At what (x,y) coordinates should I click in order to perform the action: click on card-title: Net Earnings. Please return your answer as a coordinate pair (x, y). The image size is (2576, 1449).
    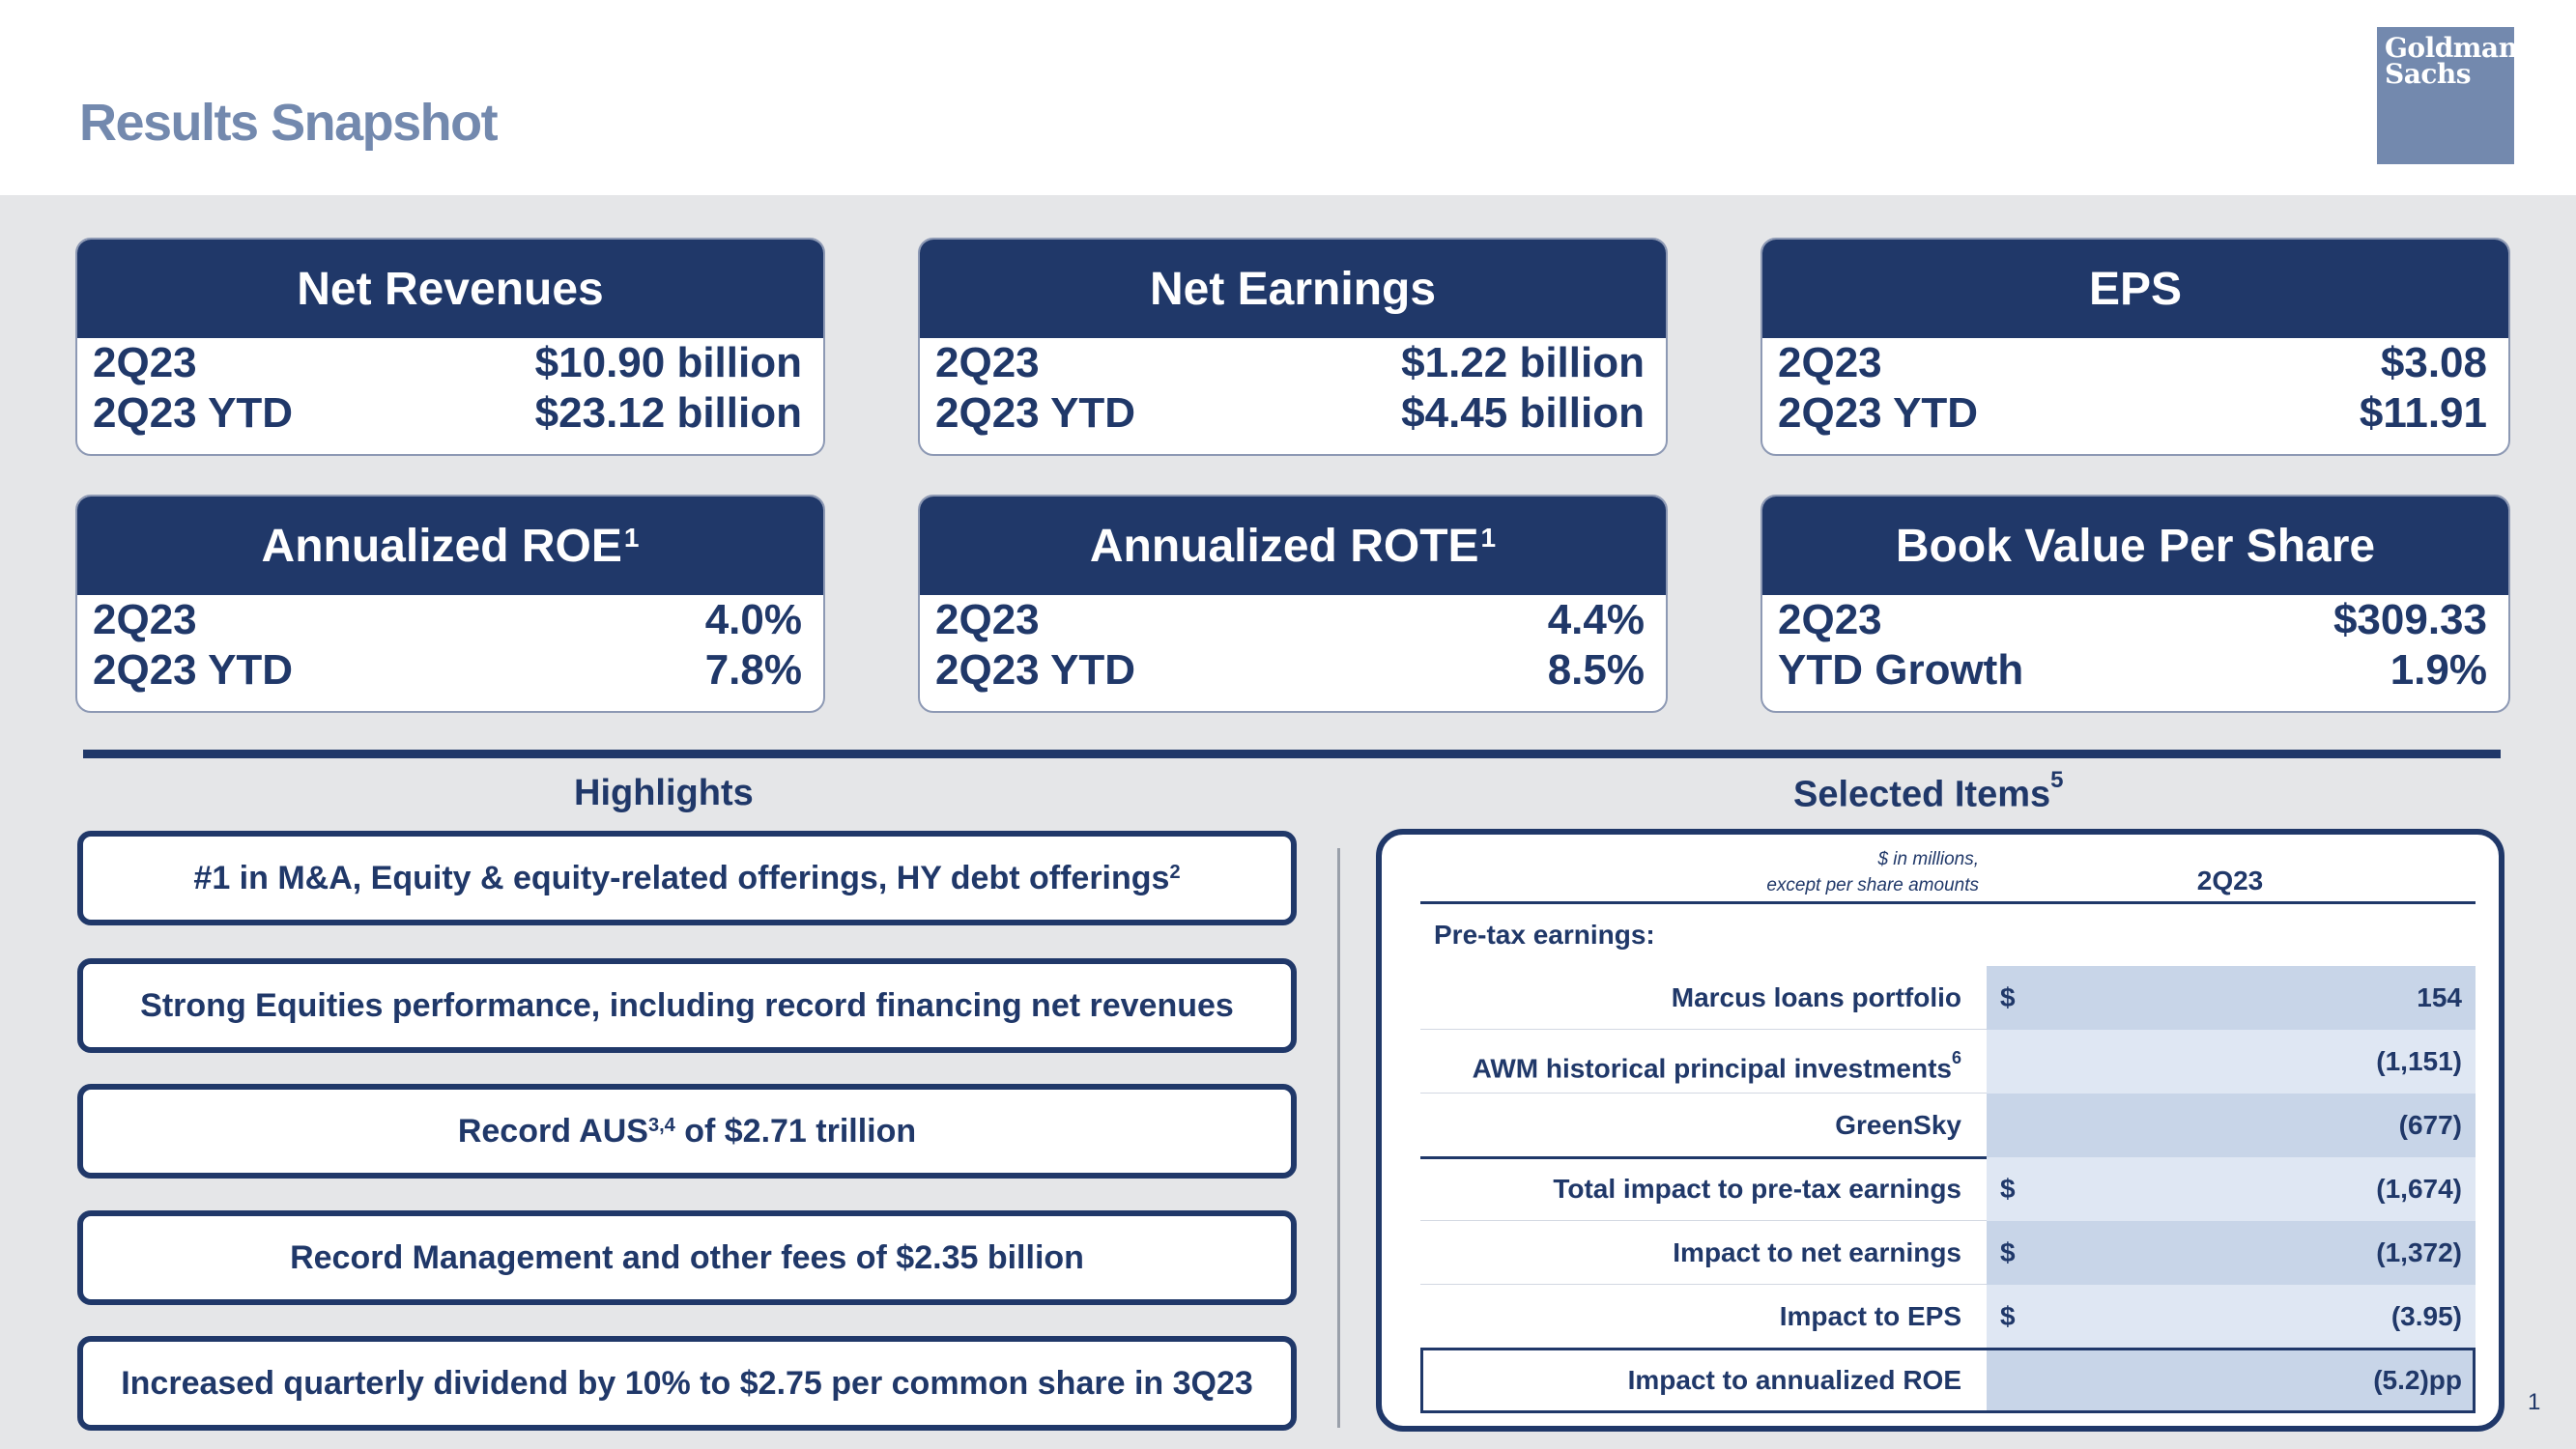
    Looking at the image, I should click on (1293, 289).